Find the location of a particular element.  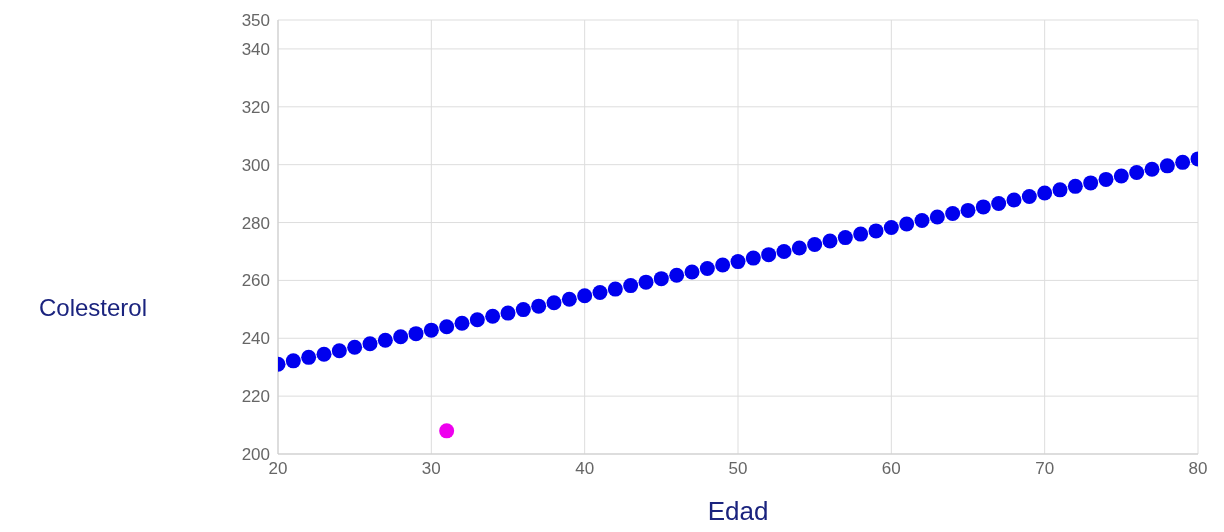

y-axis-title: Colesterol is located at coordinates (92, 308).